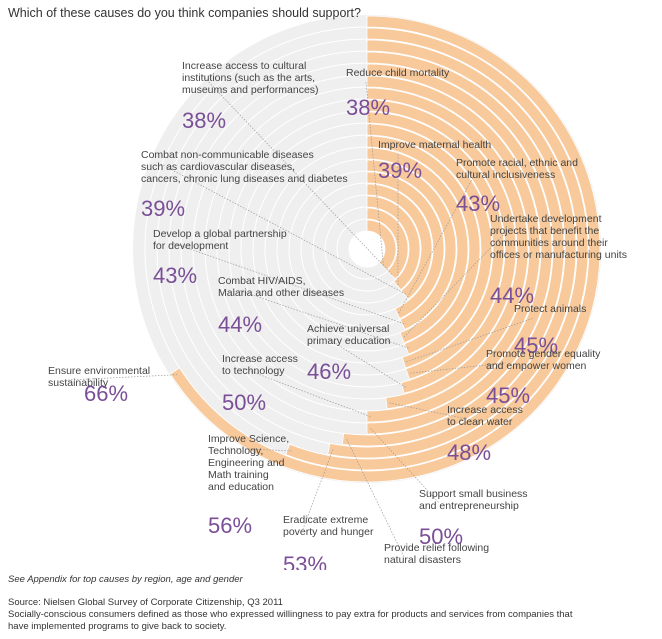  What do you see at coordinates (244, 66) in the screenshot?
I see `category-label-line: Increase access to cultural` at bounding box center [244, 66].